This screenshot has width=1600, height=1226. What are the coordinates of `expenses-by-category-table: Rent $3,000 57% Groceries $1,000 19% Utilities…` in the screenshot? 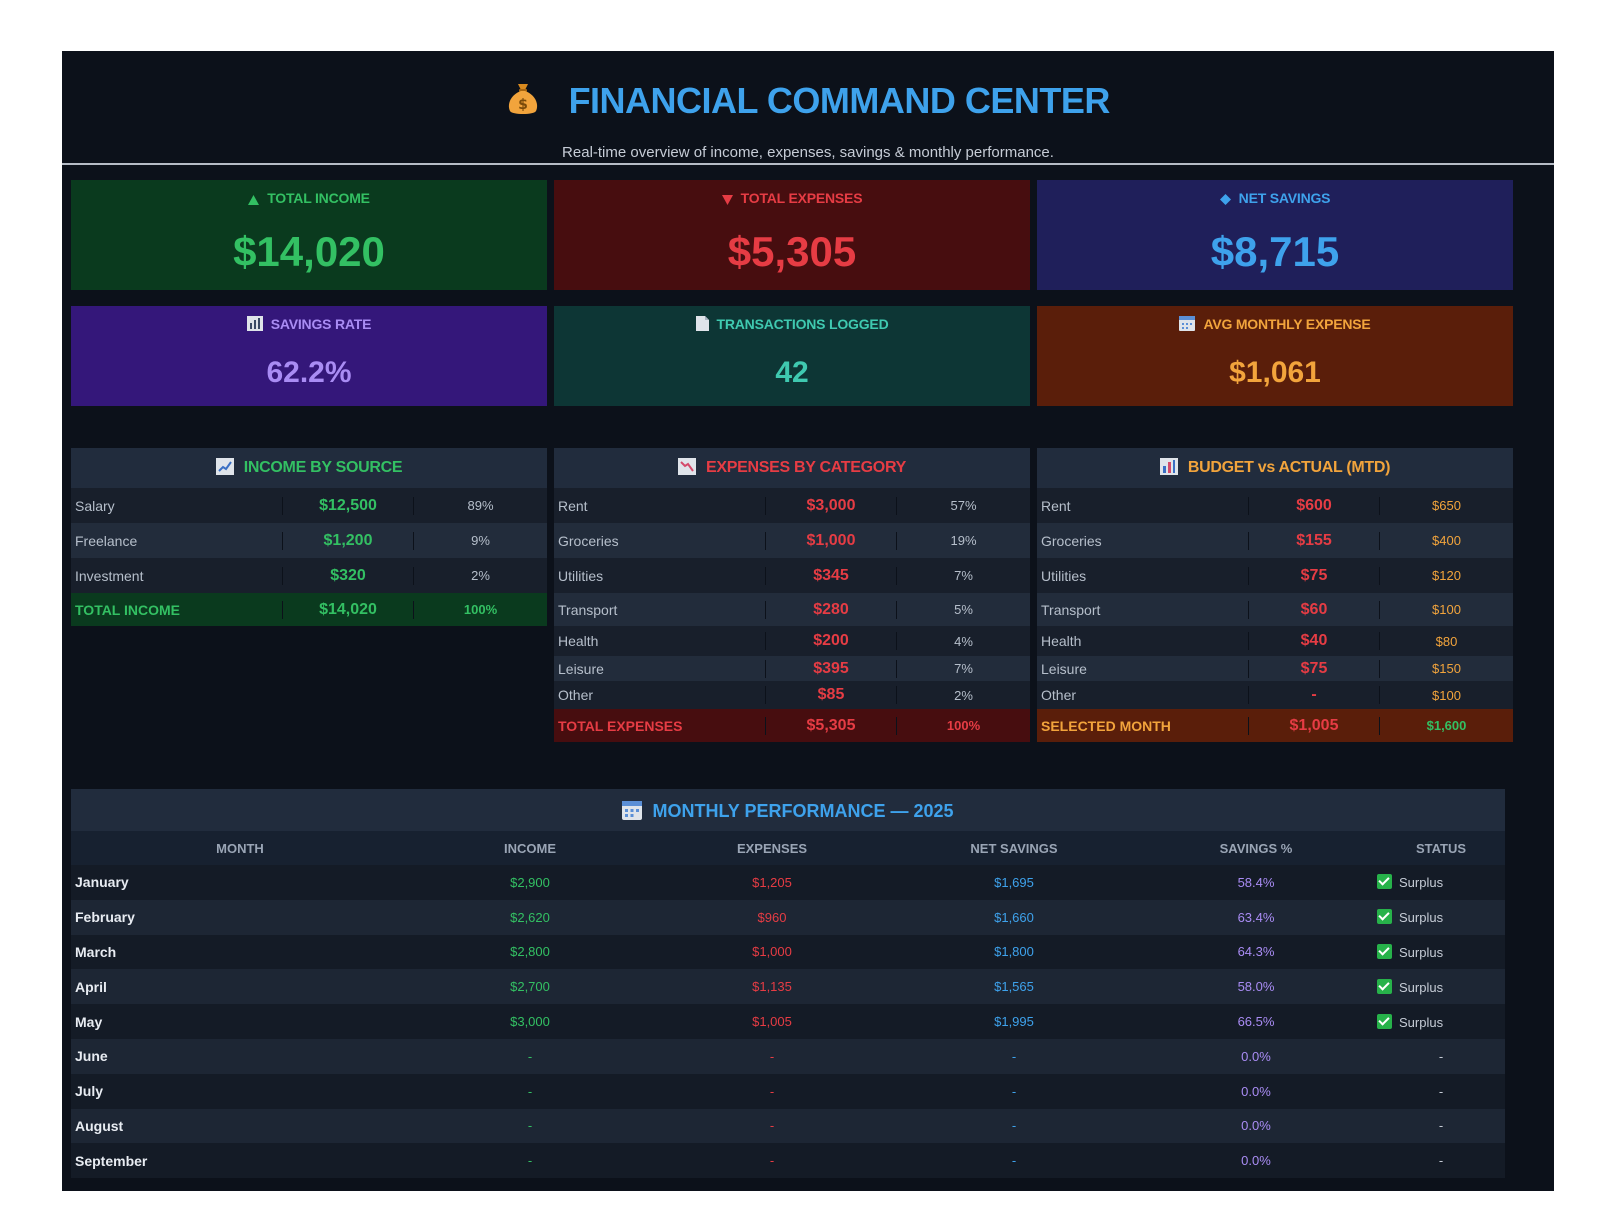 It's located at (792, 615).